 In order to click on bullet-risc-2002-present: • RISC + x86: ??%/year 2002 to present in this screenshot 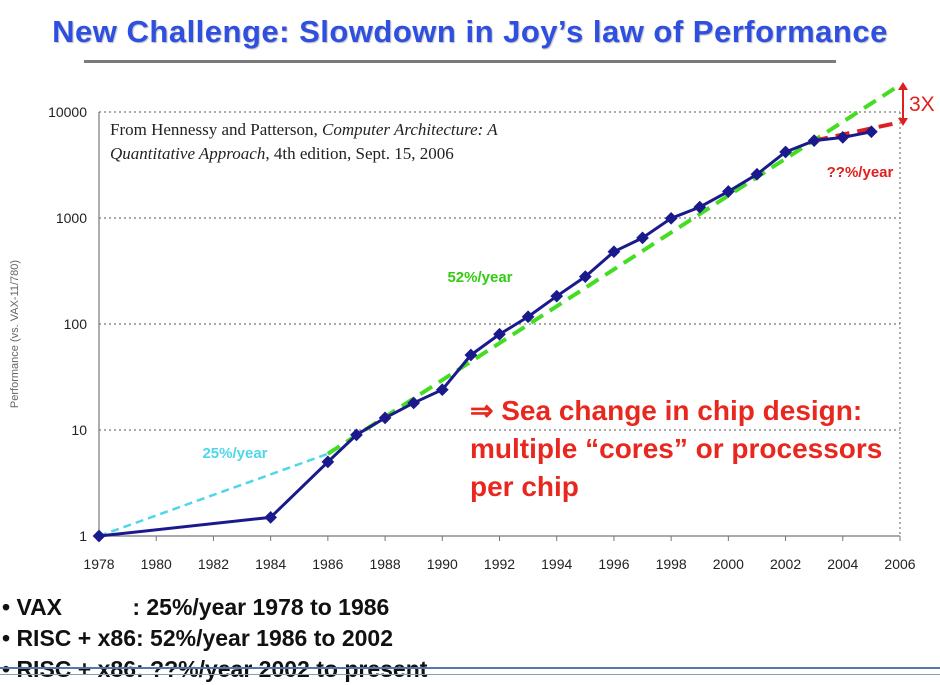, I will do `click(215, 669)`.